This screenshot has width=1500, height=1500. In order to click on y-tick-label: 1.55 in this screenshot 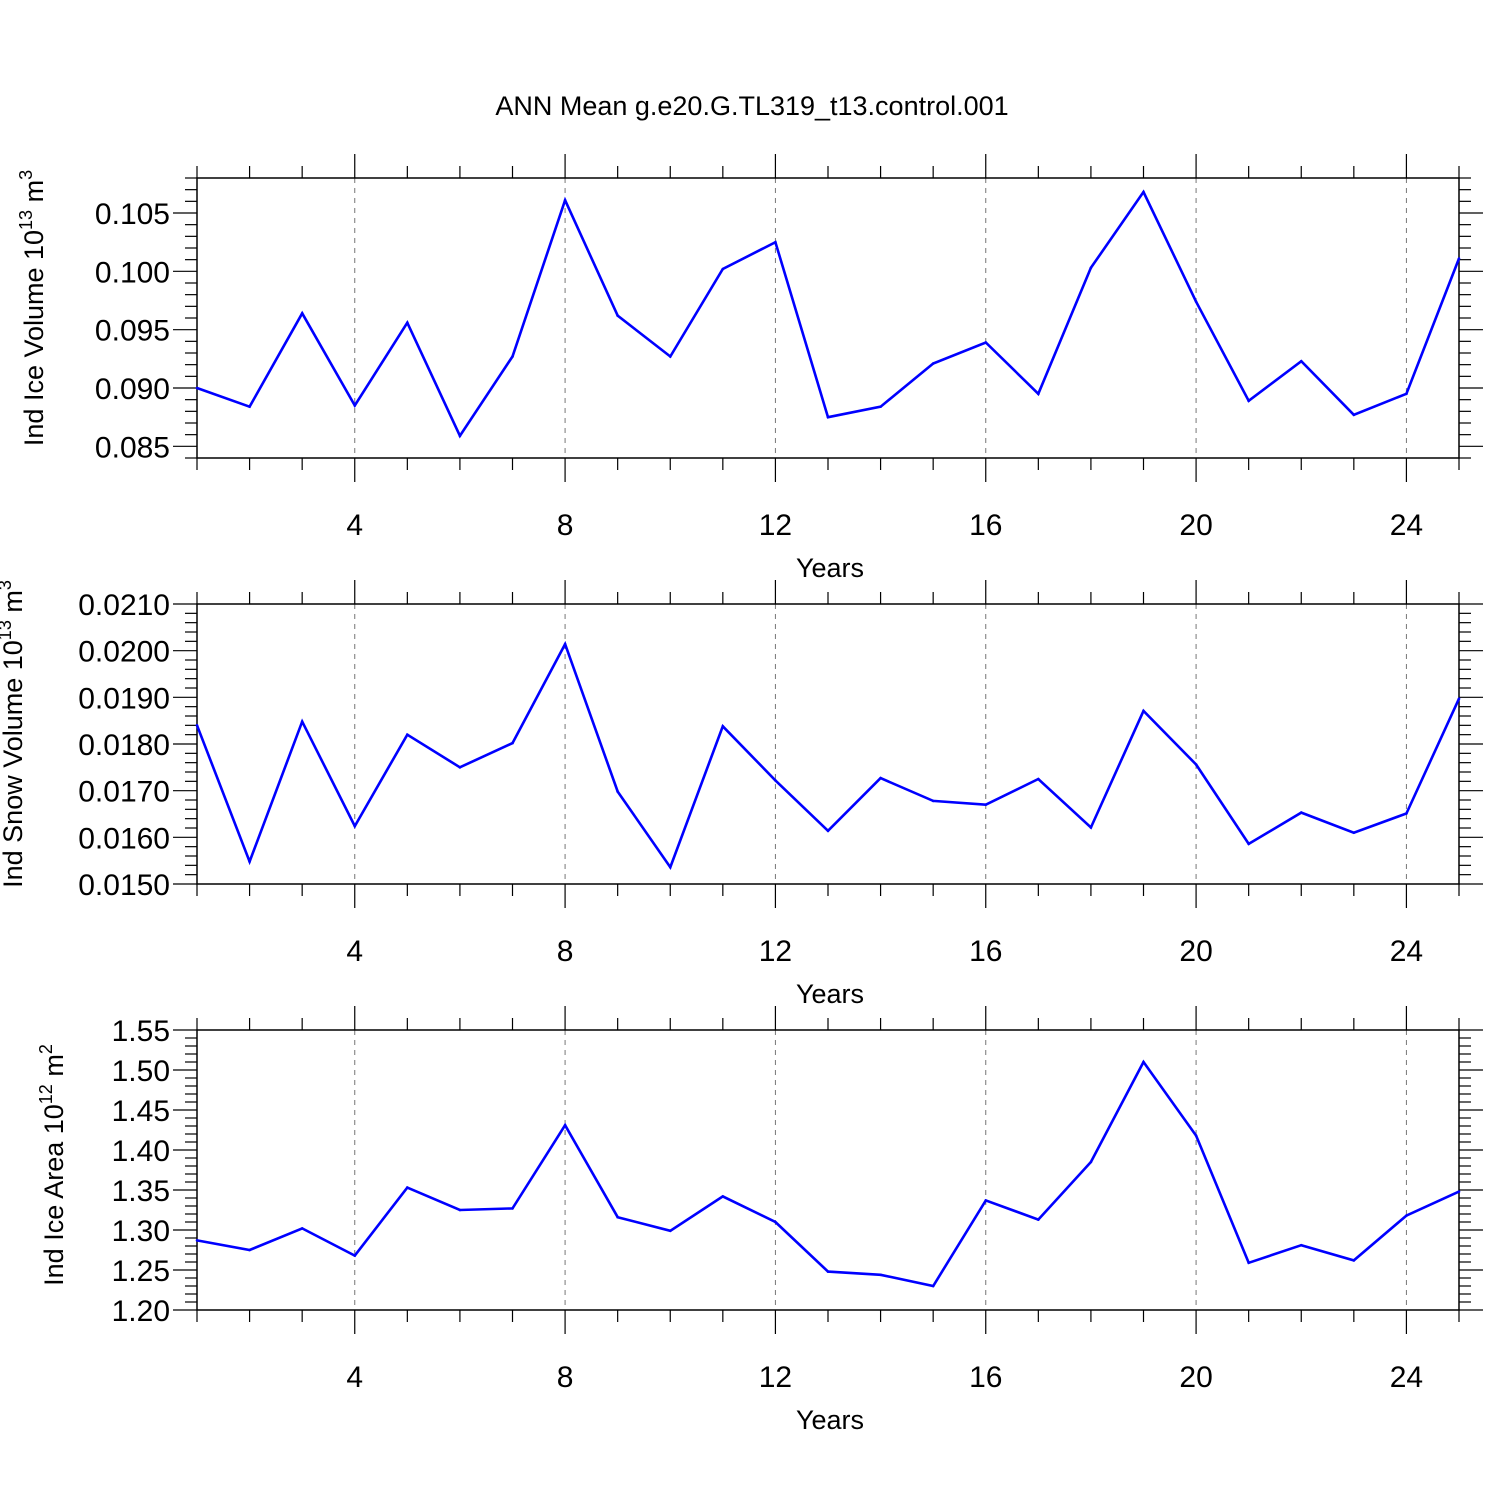, I will do `click(141, 1031)`.